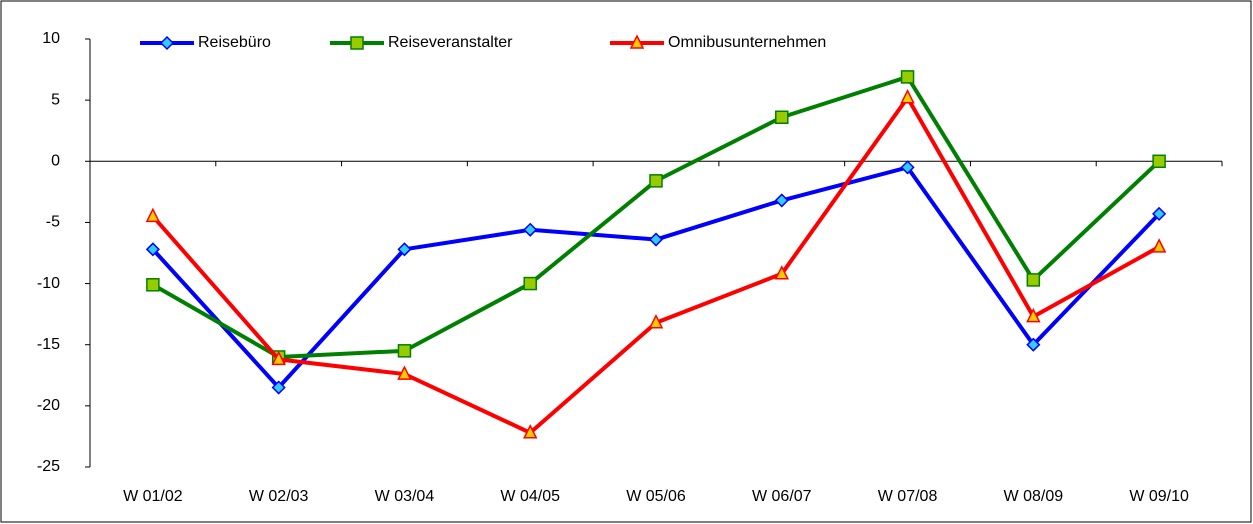 This screenshot has height=524, width=1253. What do you see at coordinates (53, 222) in the screenshot?
I see `y-tick-label: -5` at bounding box center [53, 222].